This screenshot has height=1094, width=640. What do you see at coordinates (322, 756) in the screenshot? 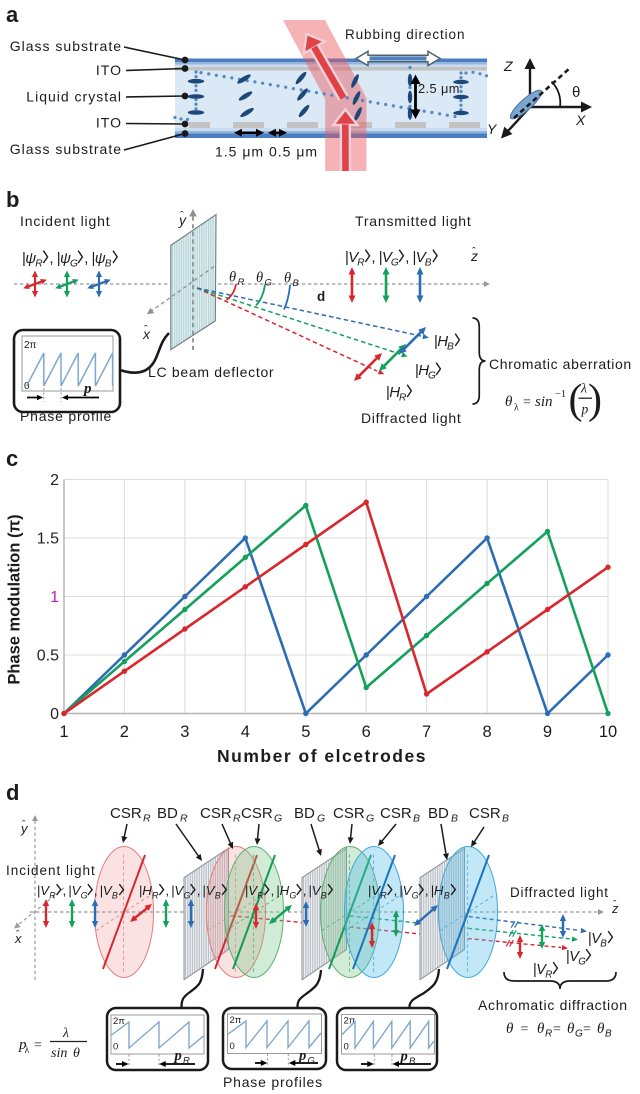
I see `svg-text: Number of elcetrodes` at bounding box center [322, 756].